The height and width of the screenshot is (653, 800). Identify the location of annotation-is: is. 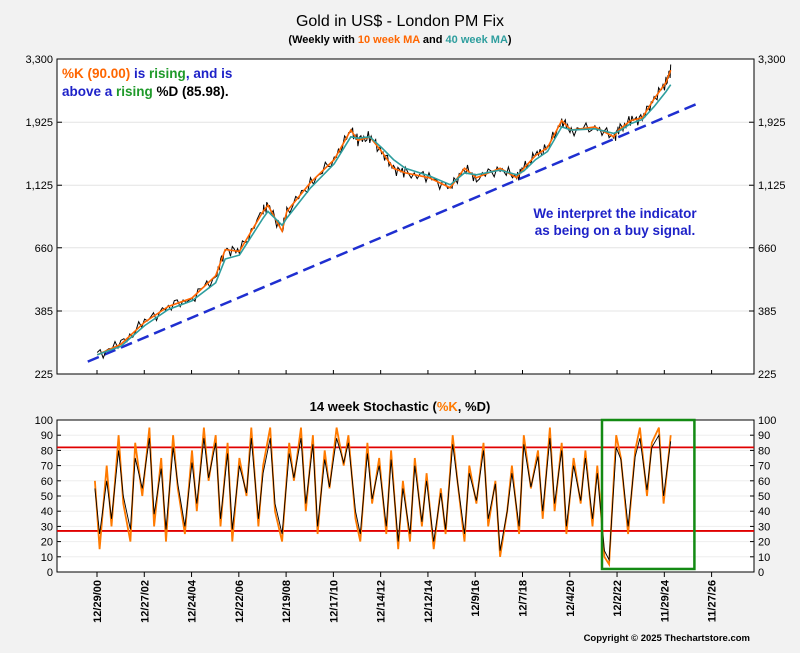
(139, 73).